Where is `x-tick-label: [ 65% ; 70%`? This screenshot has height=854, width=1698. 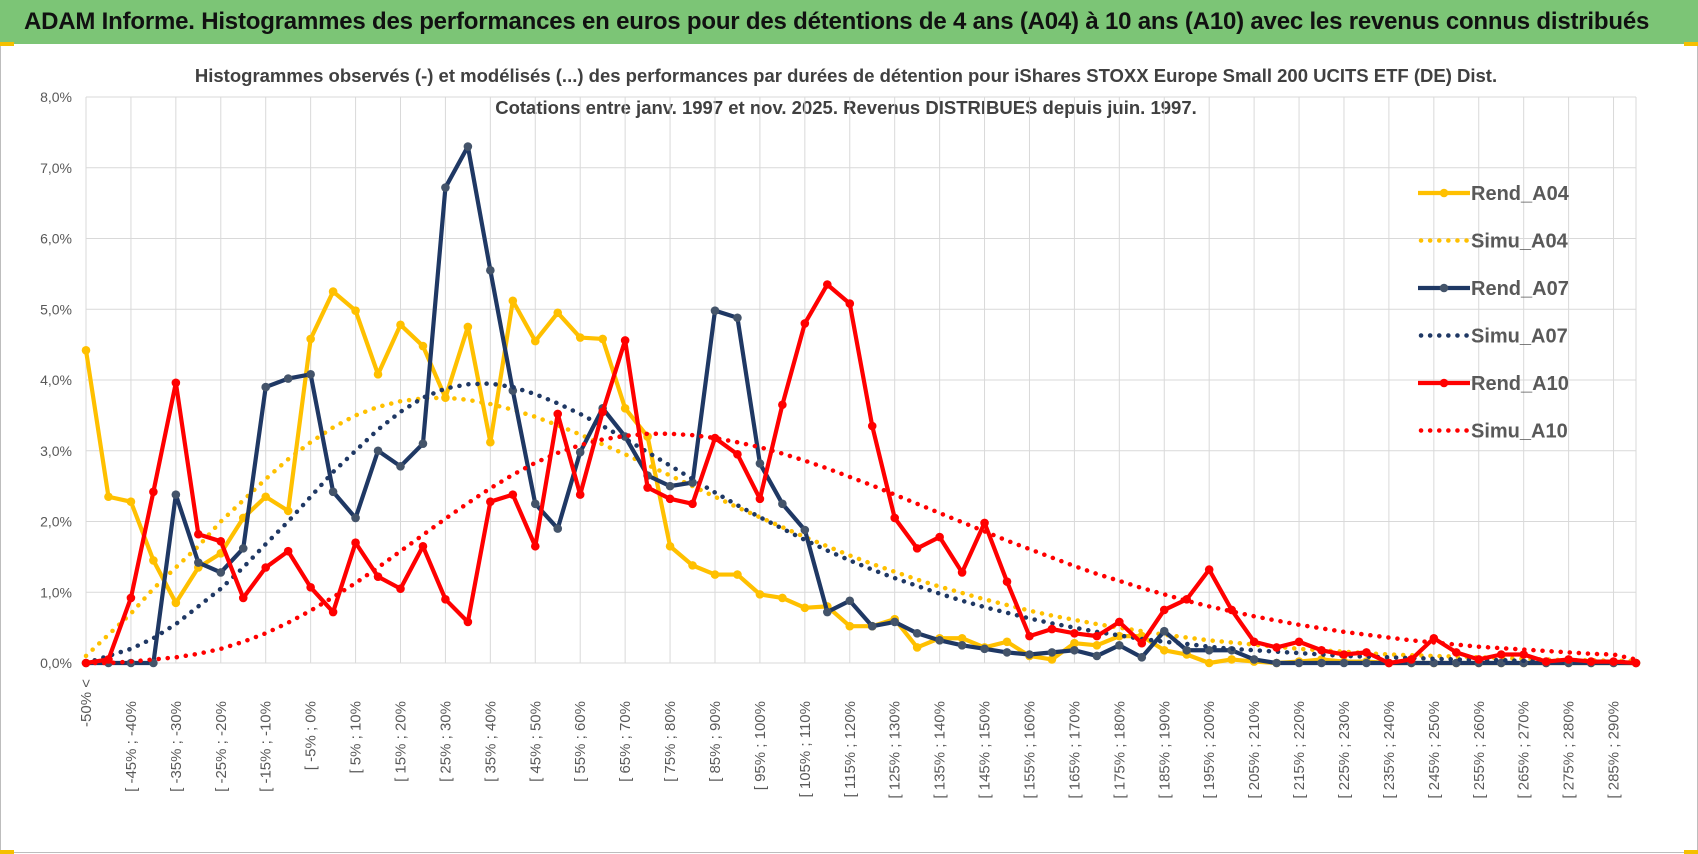
x-tick-label: [ 65% ; 70% is located at coordinates (625, 741).